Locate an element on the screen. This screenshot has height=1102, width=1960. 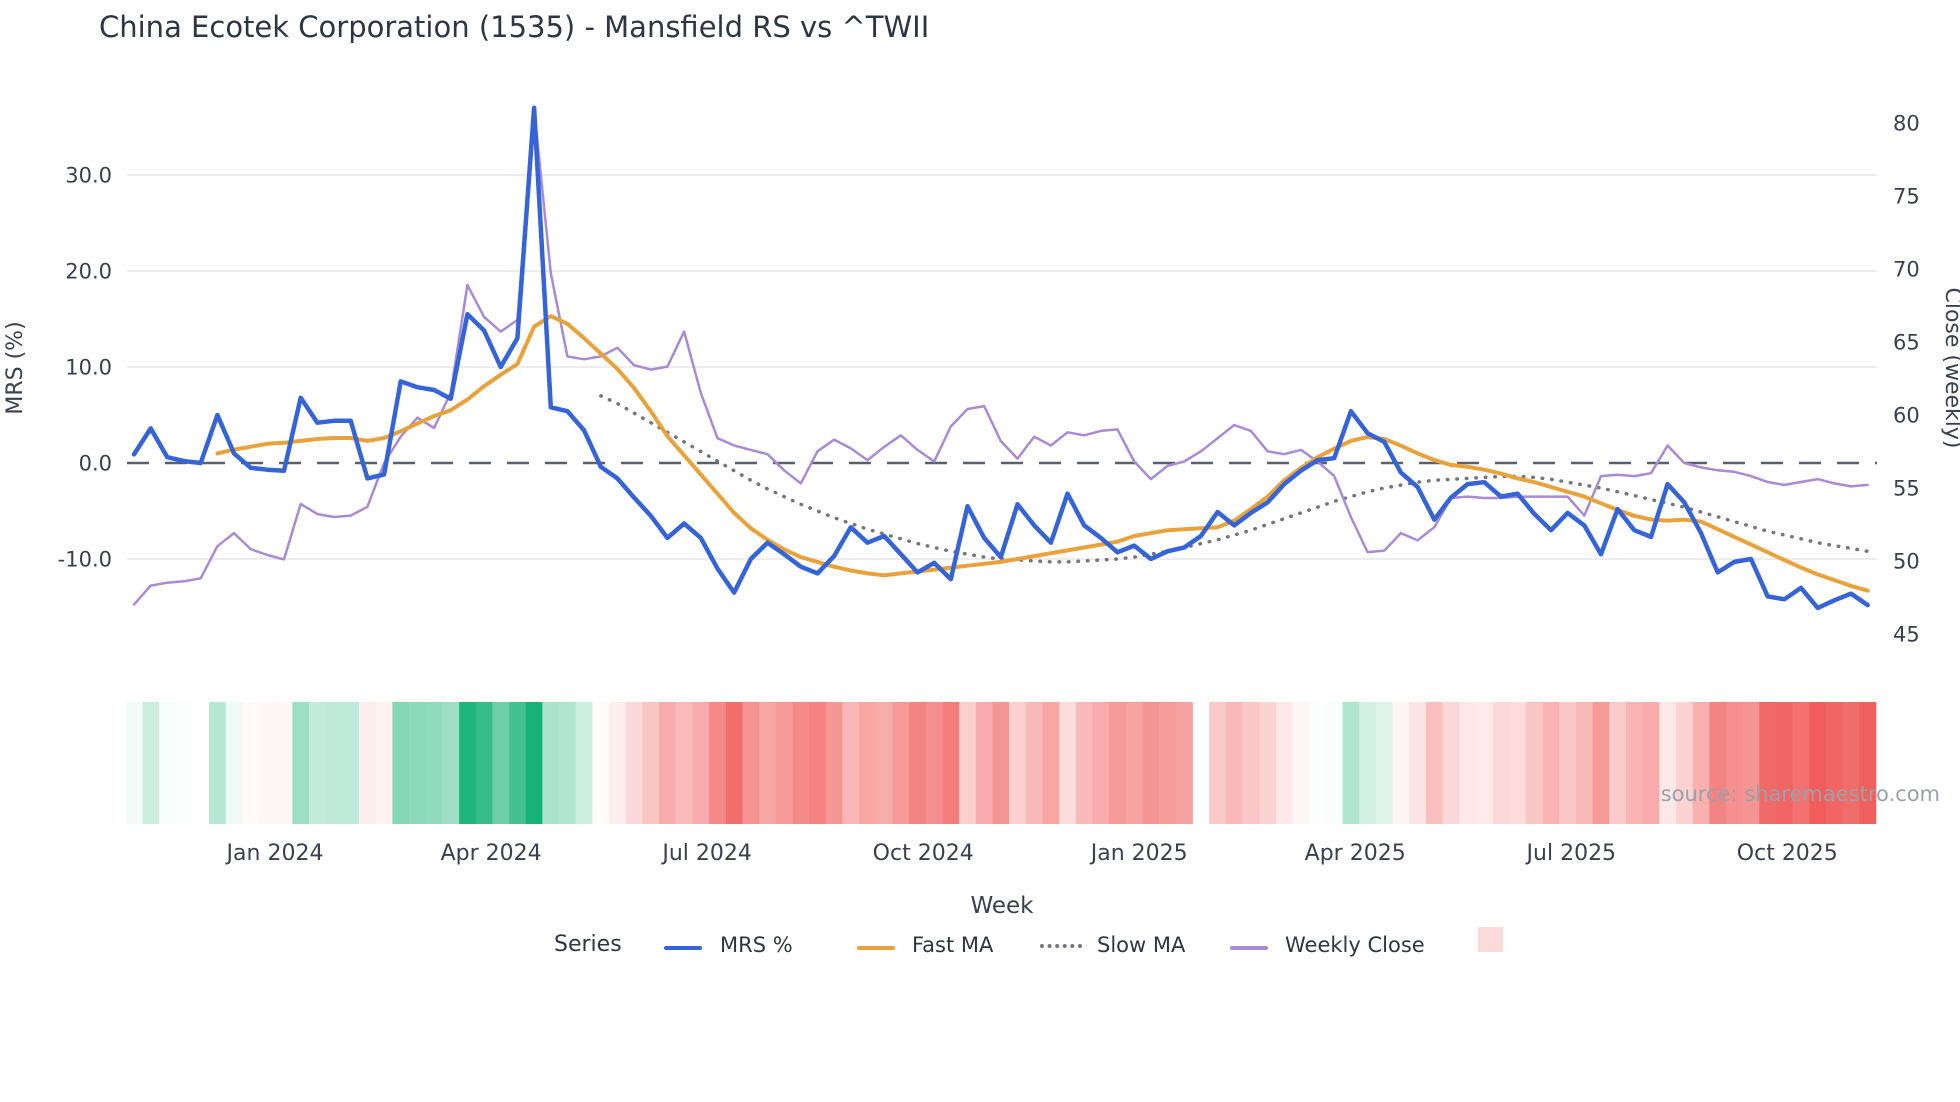
fast-ma-line-swatch-icon is located at coordinates (876, 948).